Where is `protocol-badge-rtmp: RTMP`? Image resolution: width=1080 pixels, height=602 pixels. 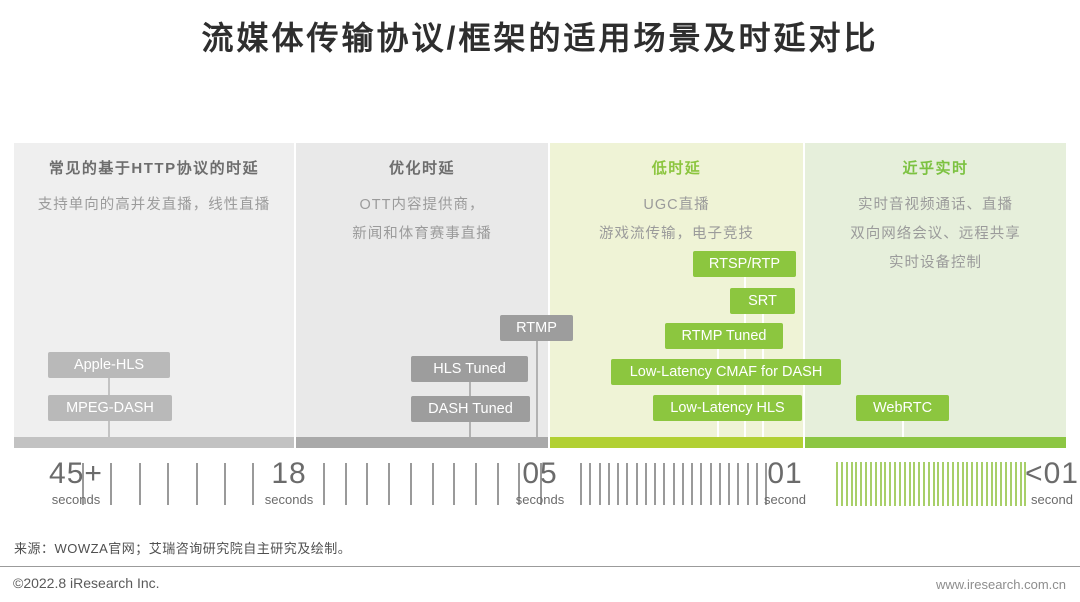
protocol-badge-rtmp: RTMP is located at coordinates (536, 328).